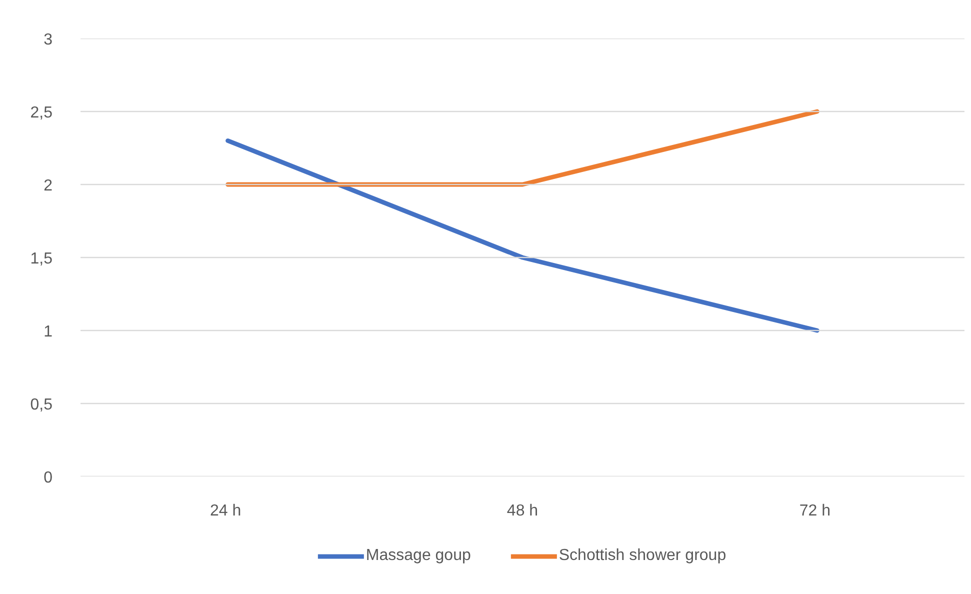 The height and width of the screenshot is (594, 971). Describe the element at coordinates (48, 332) in the screenshot. I see `y-tick-label: 1` at that location.